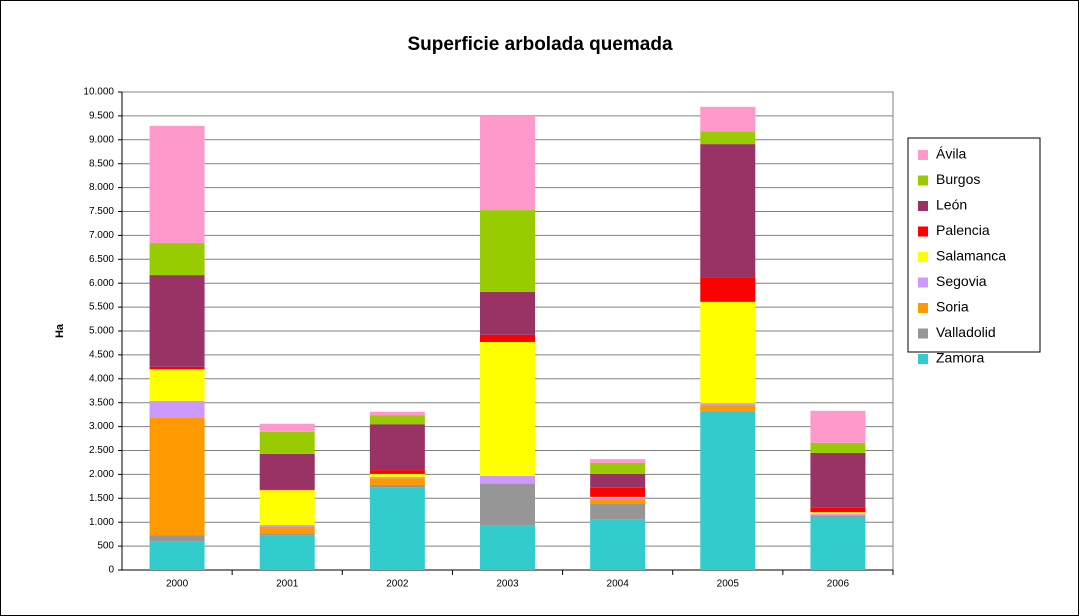  Describe the element at coordinates (101, 259) in the screenshot. I see `y-tick-label: 6.500` at that location.